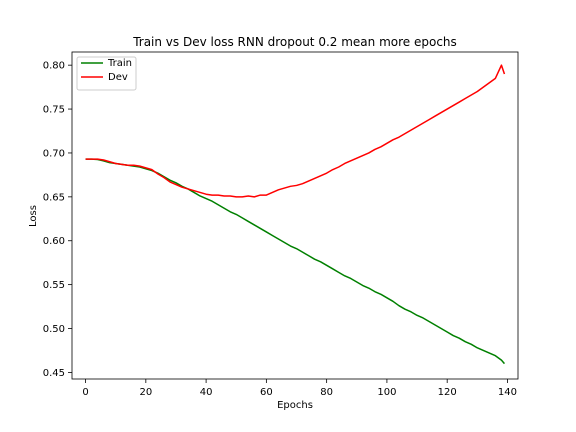  I want to click on y-tick-label: 0.50, so click(54, 329).